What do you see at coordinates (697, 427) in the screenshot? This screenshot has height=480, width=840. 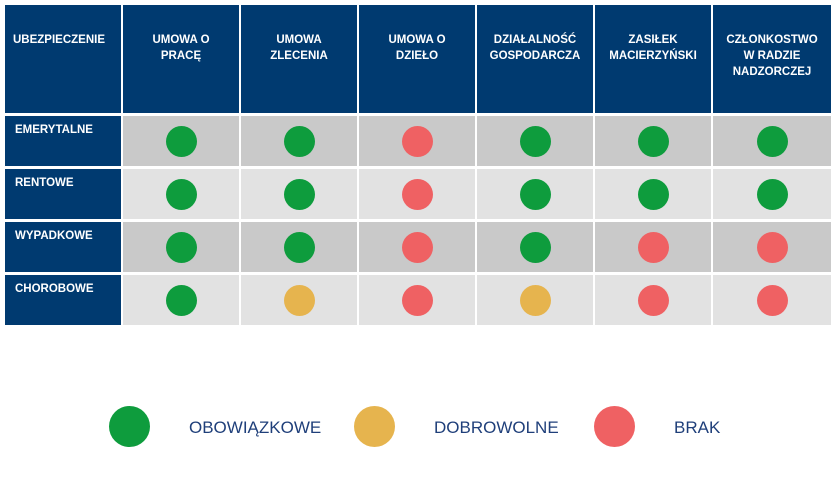 I see `legend-label-none: BRAK` at bounding box center [697, 427].